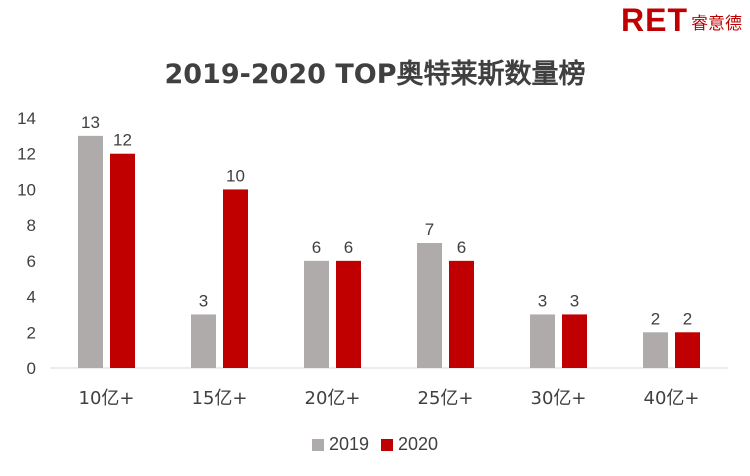 This screenshot has height=476, width=750. What do you see at coordinates (333, 398) in the screenshot?
I see `x-tick-label: 20亿+` at bounding box center [333, 398].